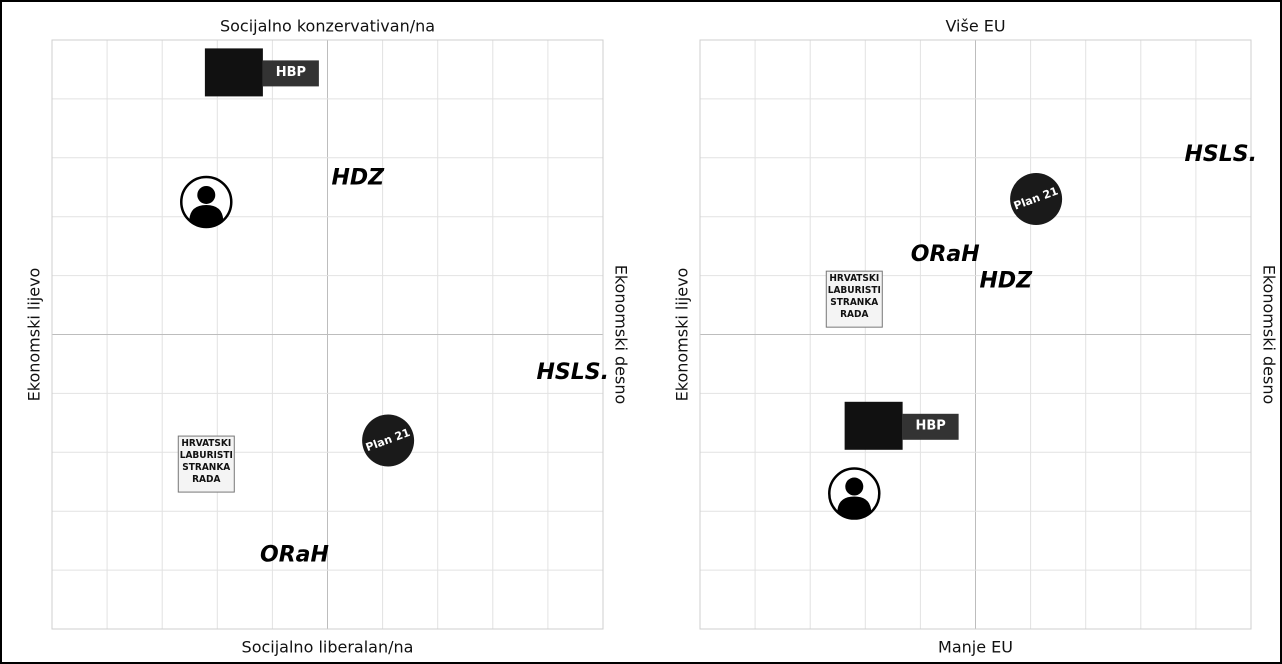 The image size is (1282, 664). Describe the element at coordinates (327, 26) in the screenshot. I see `axis-label-top: Socijalno konzervativan/na` at that location.